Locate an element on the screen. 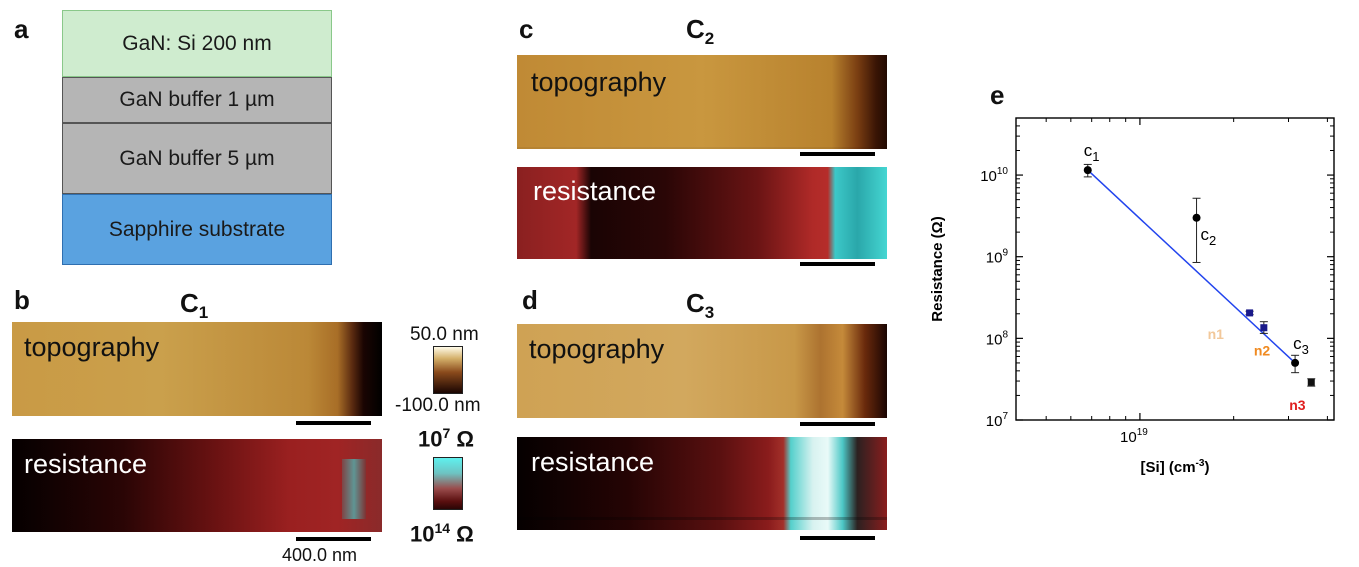 The image size is (1359, 567). topo-colorbar-max: 50.0 nm is located at coordinates (444, 334).